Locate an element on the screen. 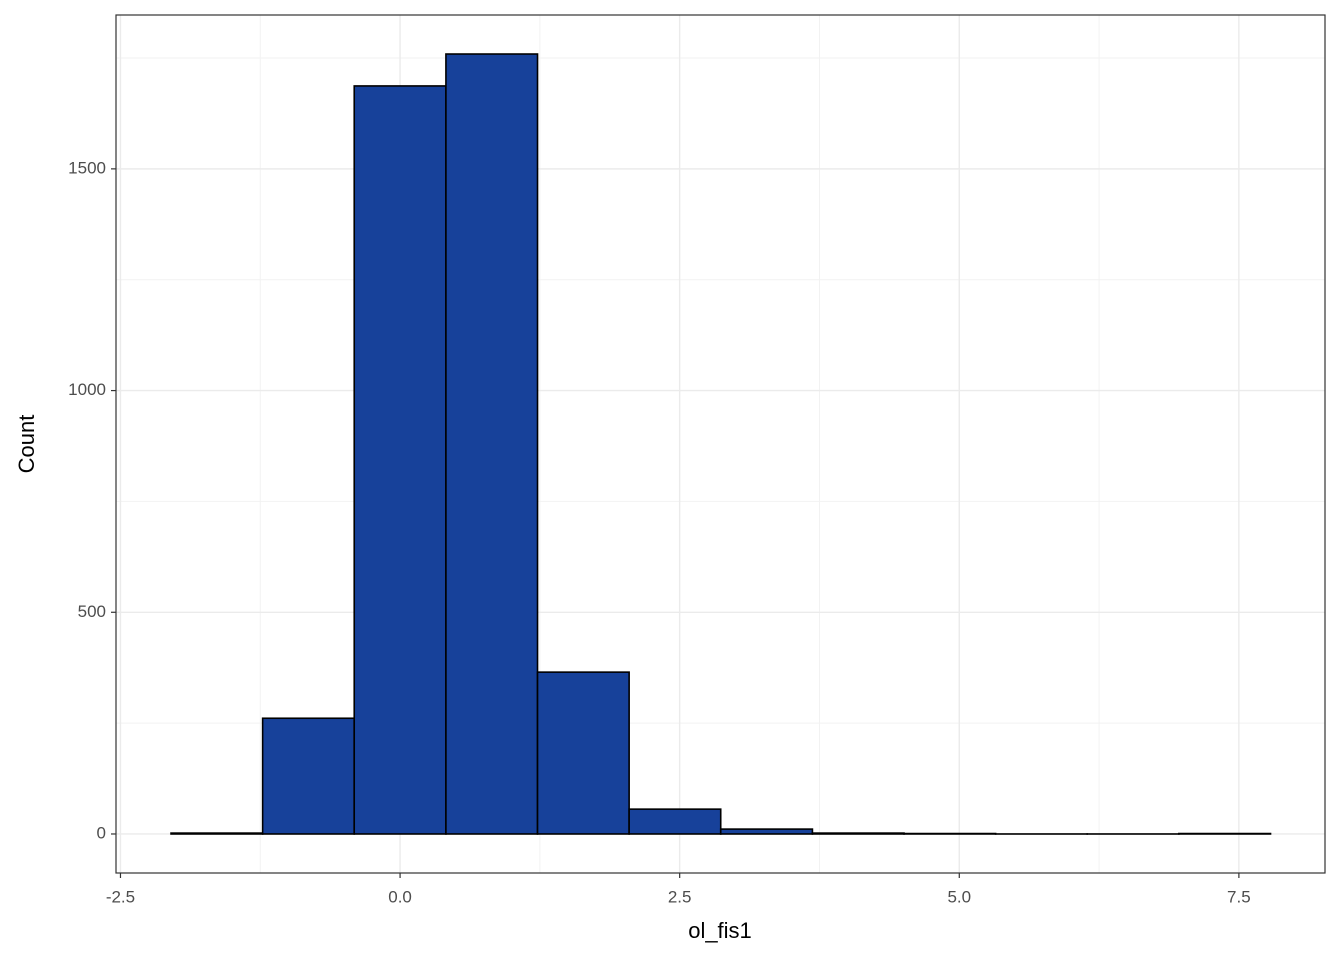 The image size is (1344, 965). y-tick-label: 1000 is located at coordinates (87, 389).